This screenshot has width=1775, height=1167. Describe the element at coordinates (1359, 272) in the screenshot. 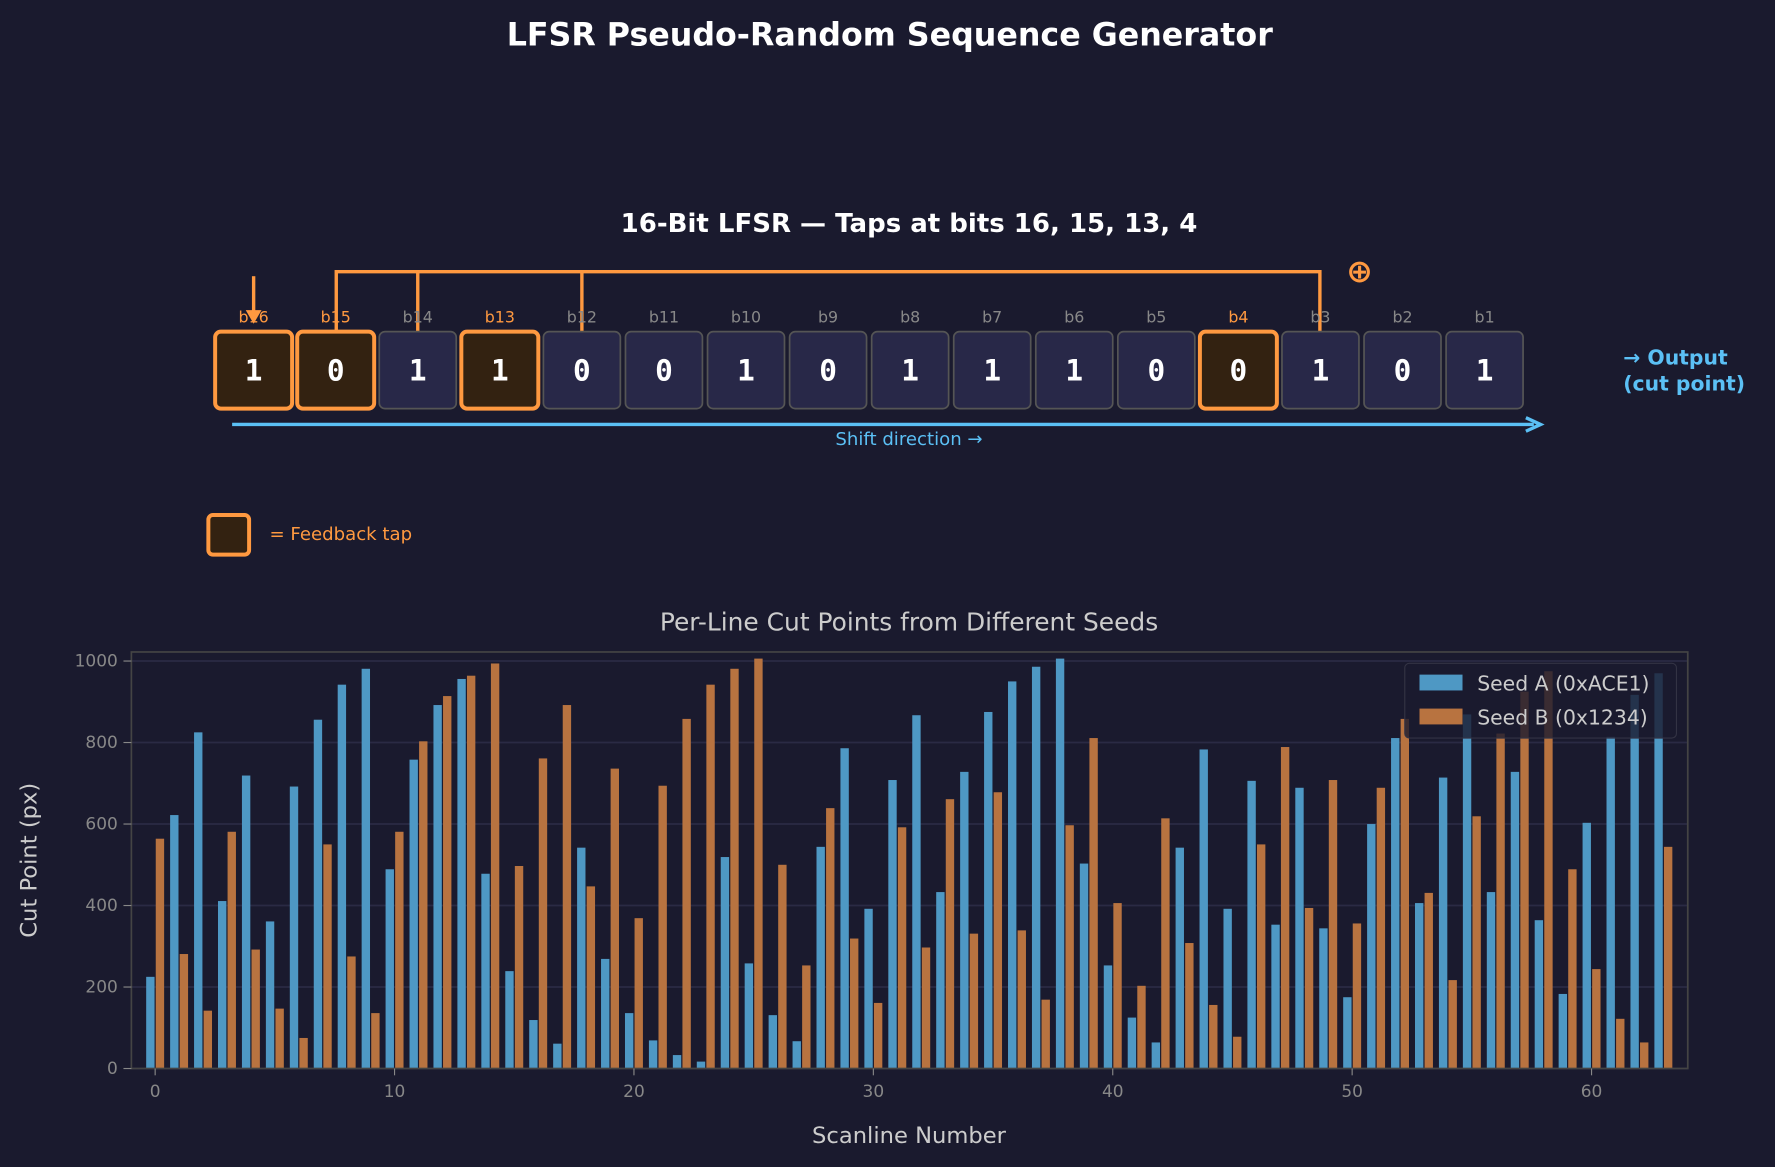

I see `xor-symbol: ⊕` at that location.